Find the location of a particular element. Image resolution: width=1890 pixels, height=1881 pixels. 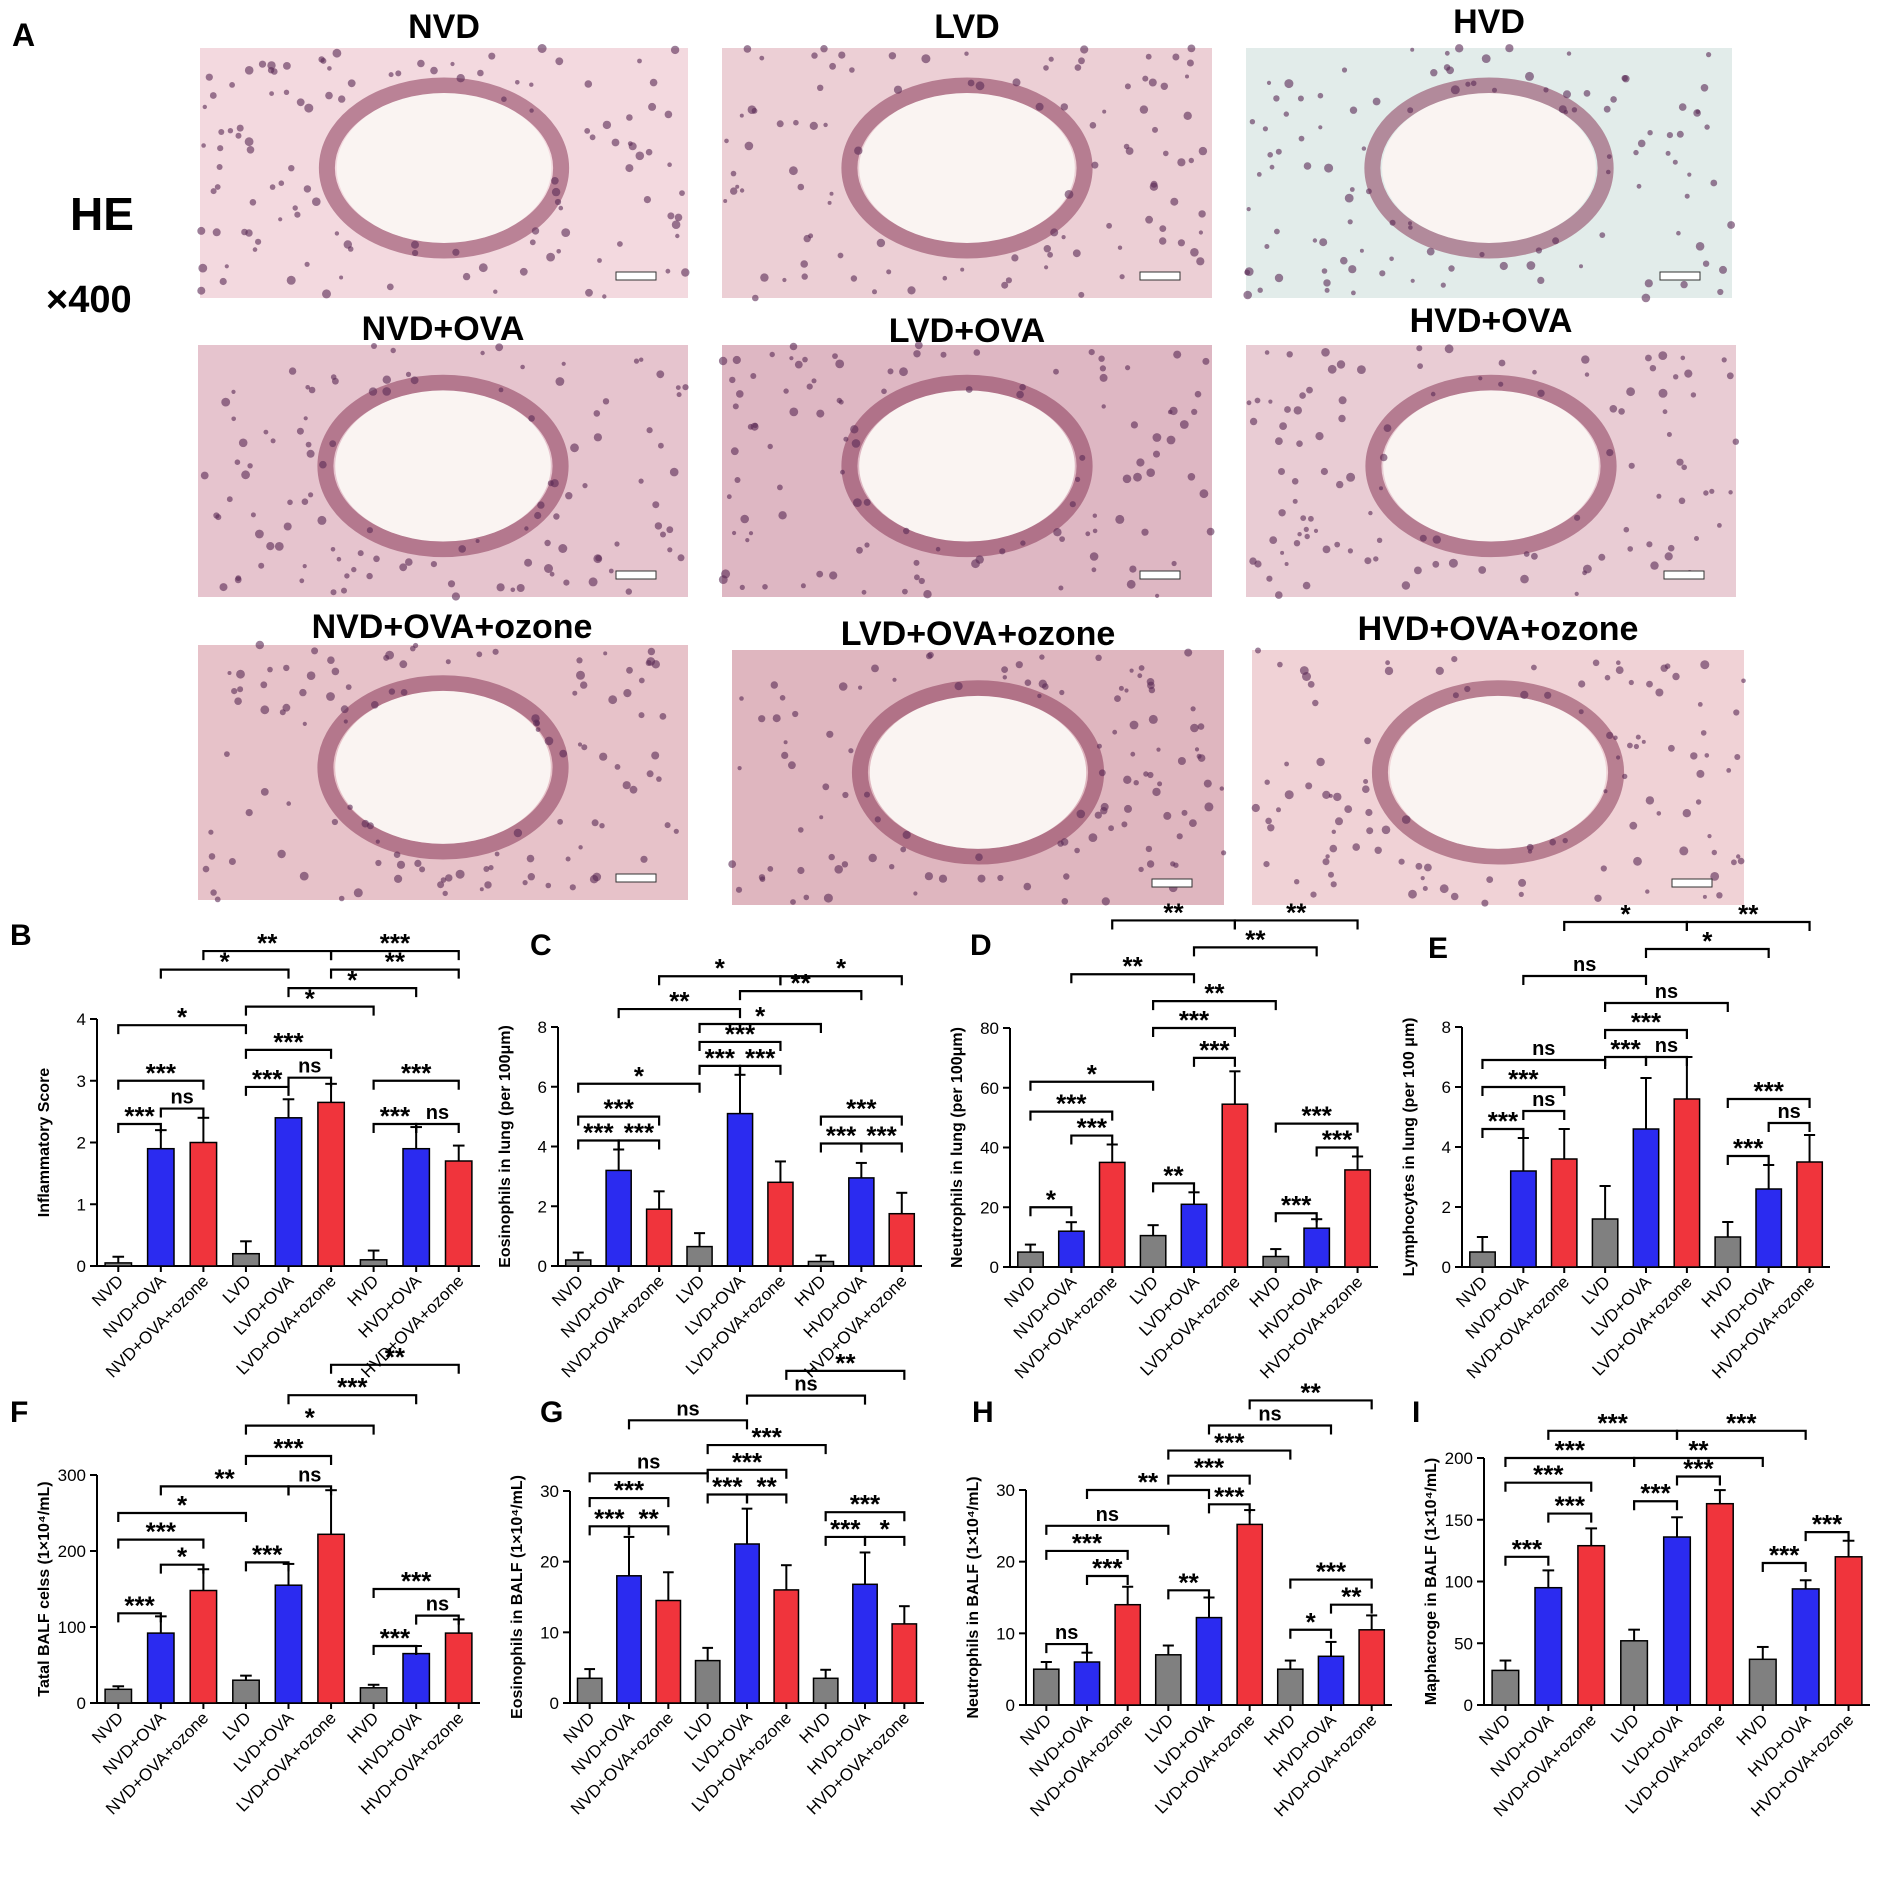

bracket-line is located at coordinates (688, 1424).